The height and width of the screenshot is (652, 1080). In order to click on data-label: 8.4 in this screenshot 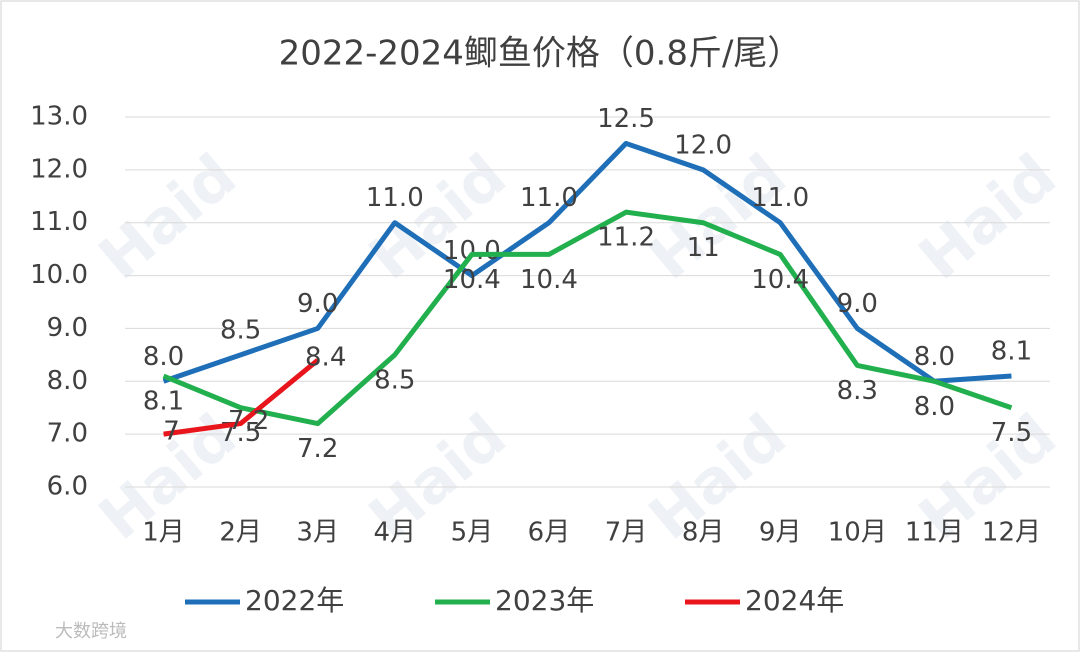, I will do `click(325, 358)`.